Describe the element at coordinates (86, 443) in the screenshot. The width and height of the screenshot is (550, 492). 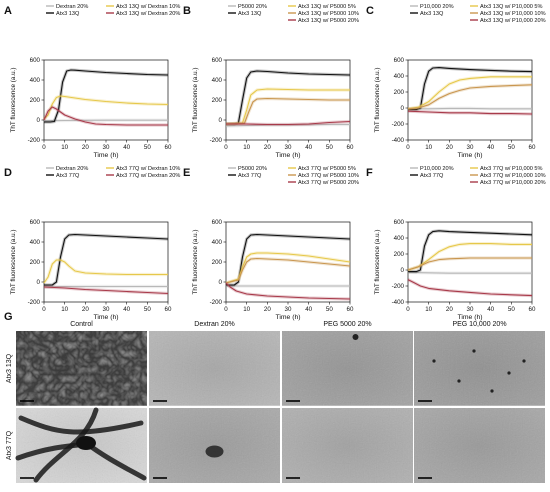
I see `aggregate-core` at that location.